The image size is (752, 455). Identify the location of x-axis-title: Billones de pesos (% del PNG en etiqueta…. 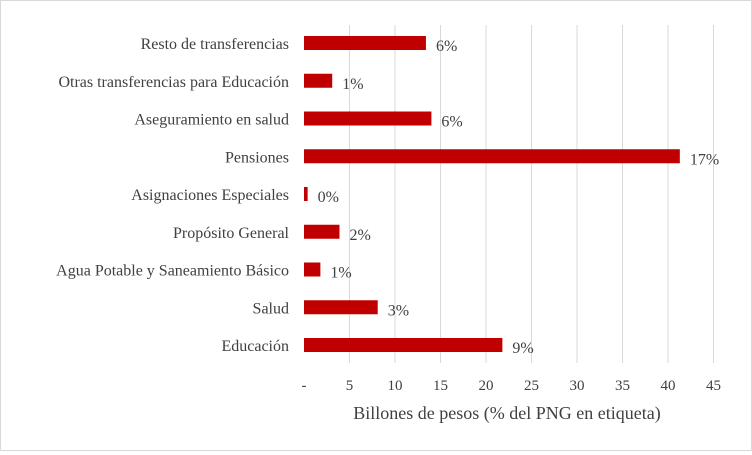
(506, 413).